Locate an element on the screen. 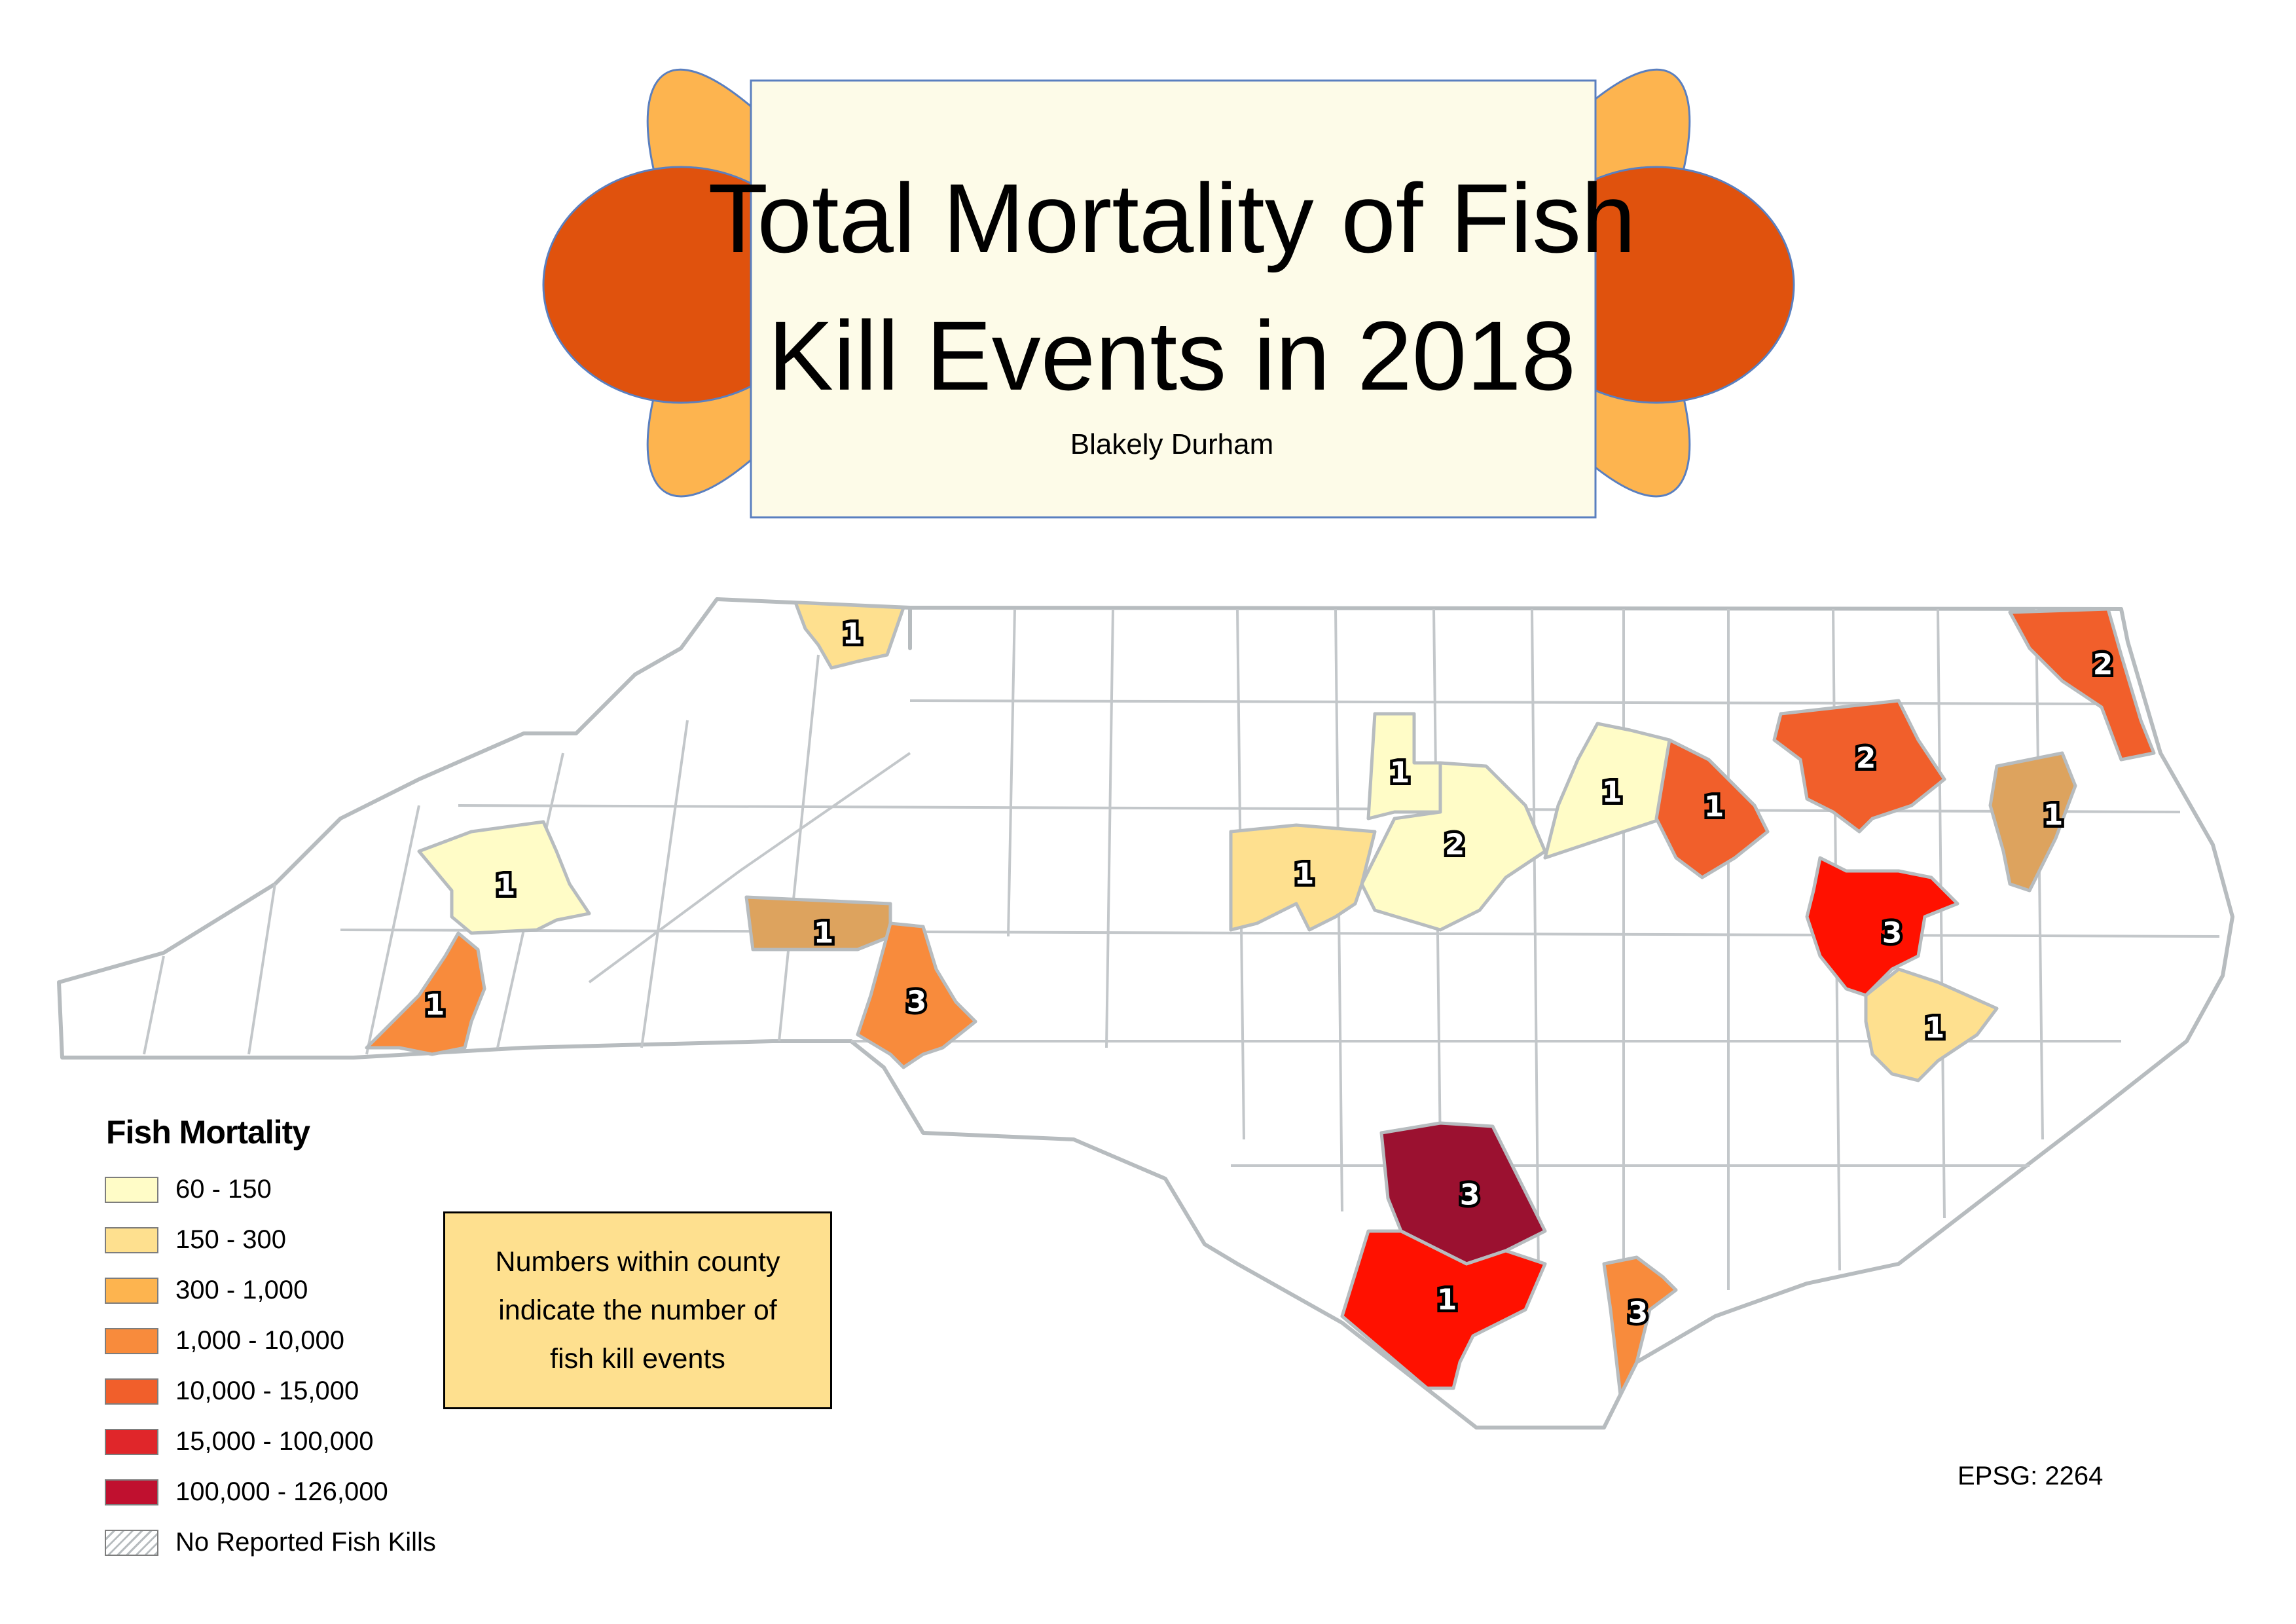  county-craven is located at coordinates (1931, 1024).